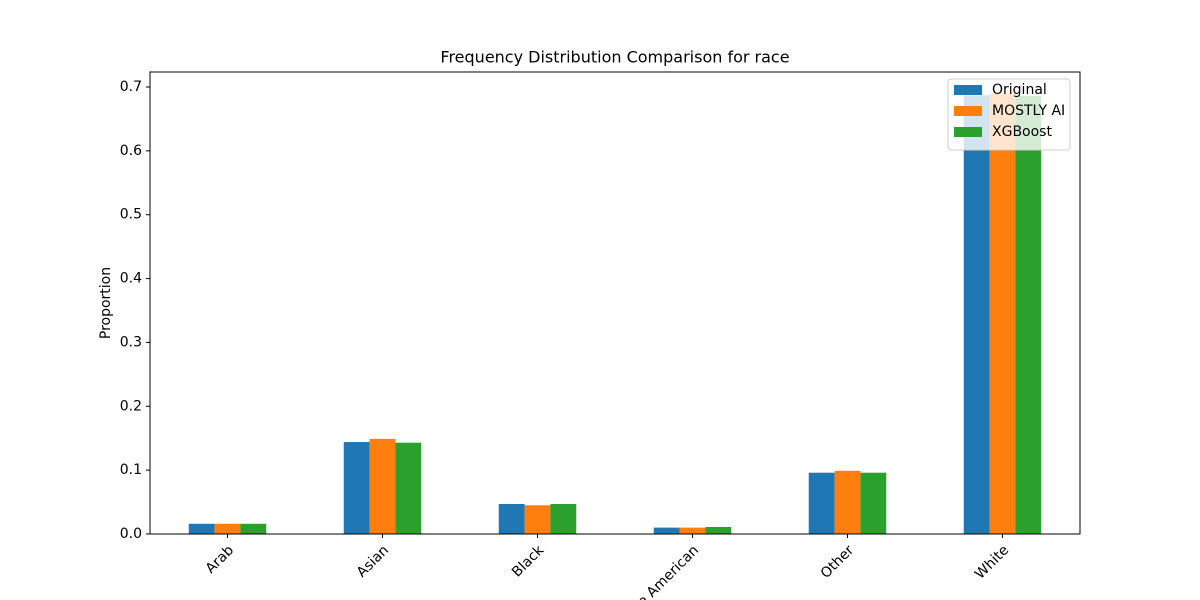  I want to click on x-tick-label: White, so click(992, 562).